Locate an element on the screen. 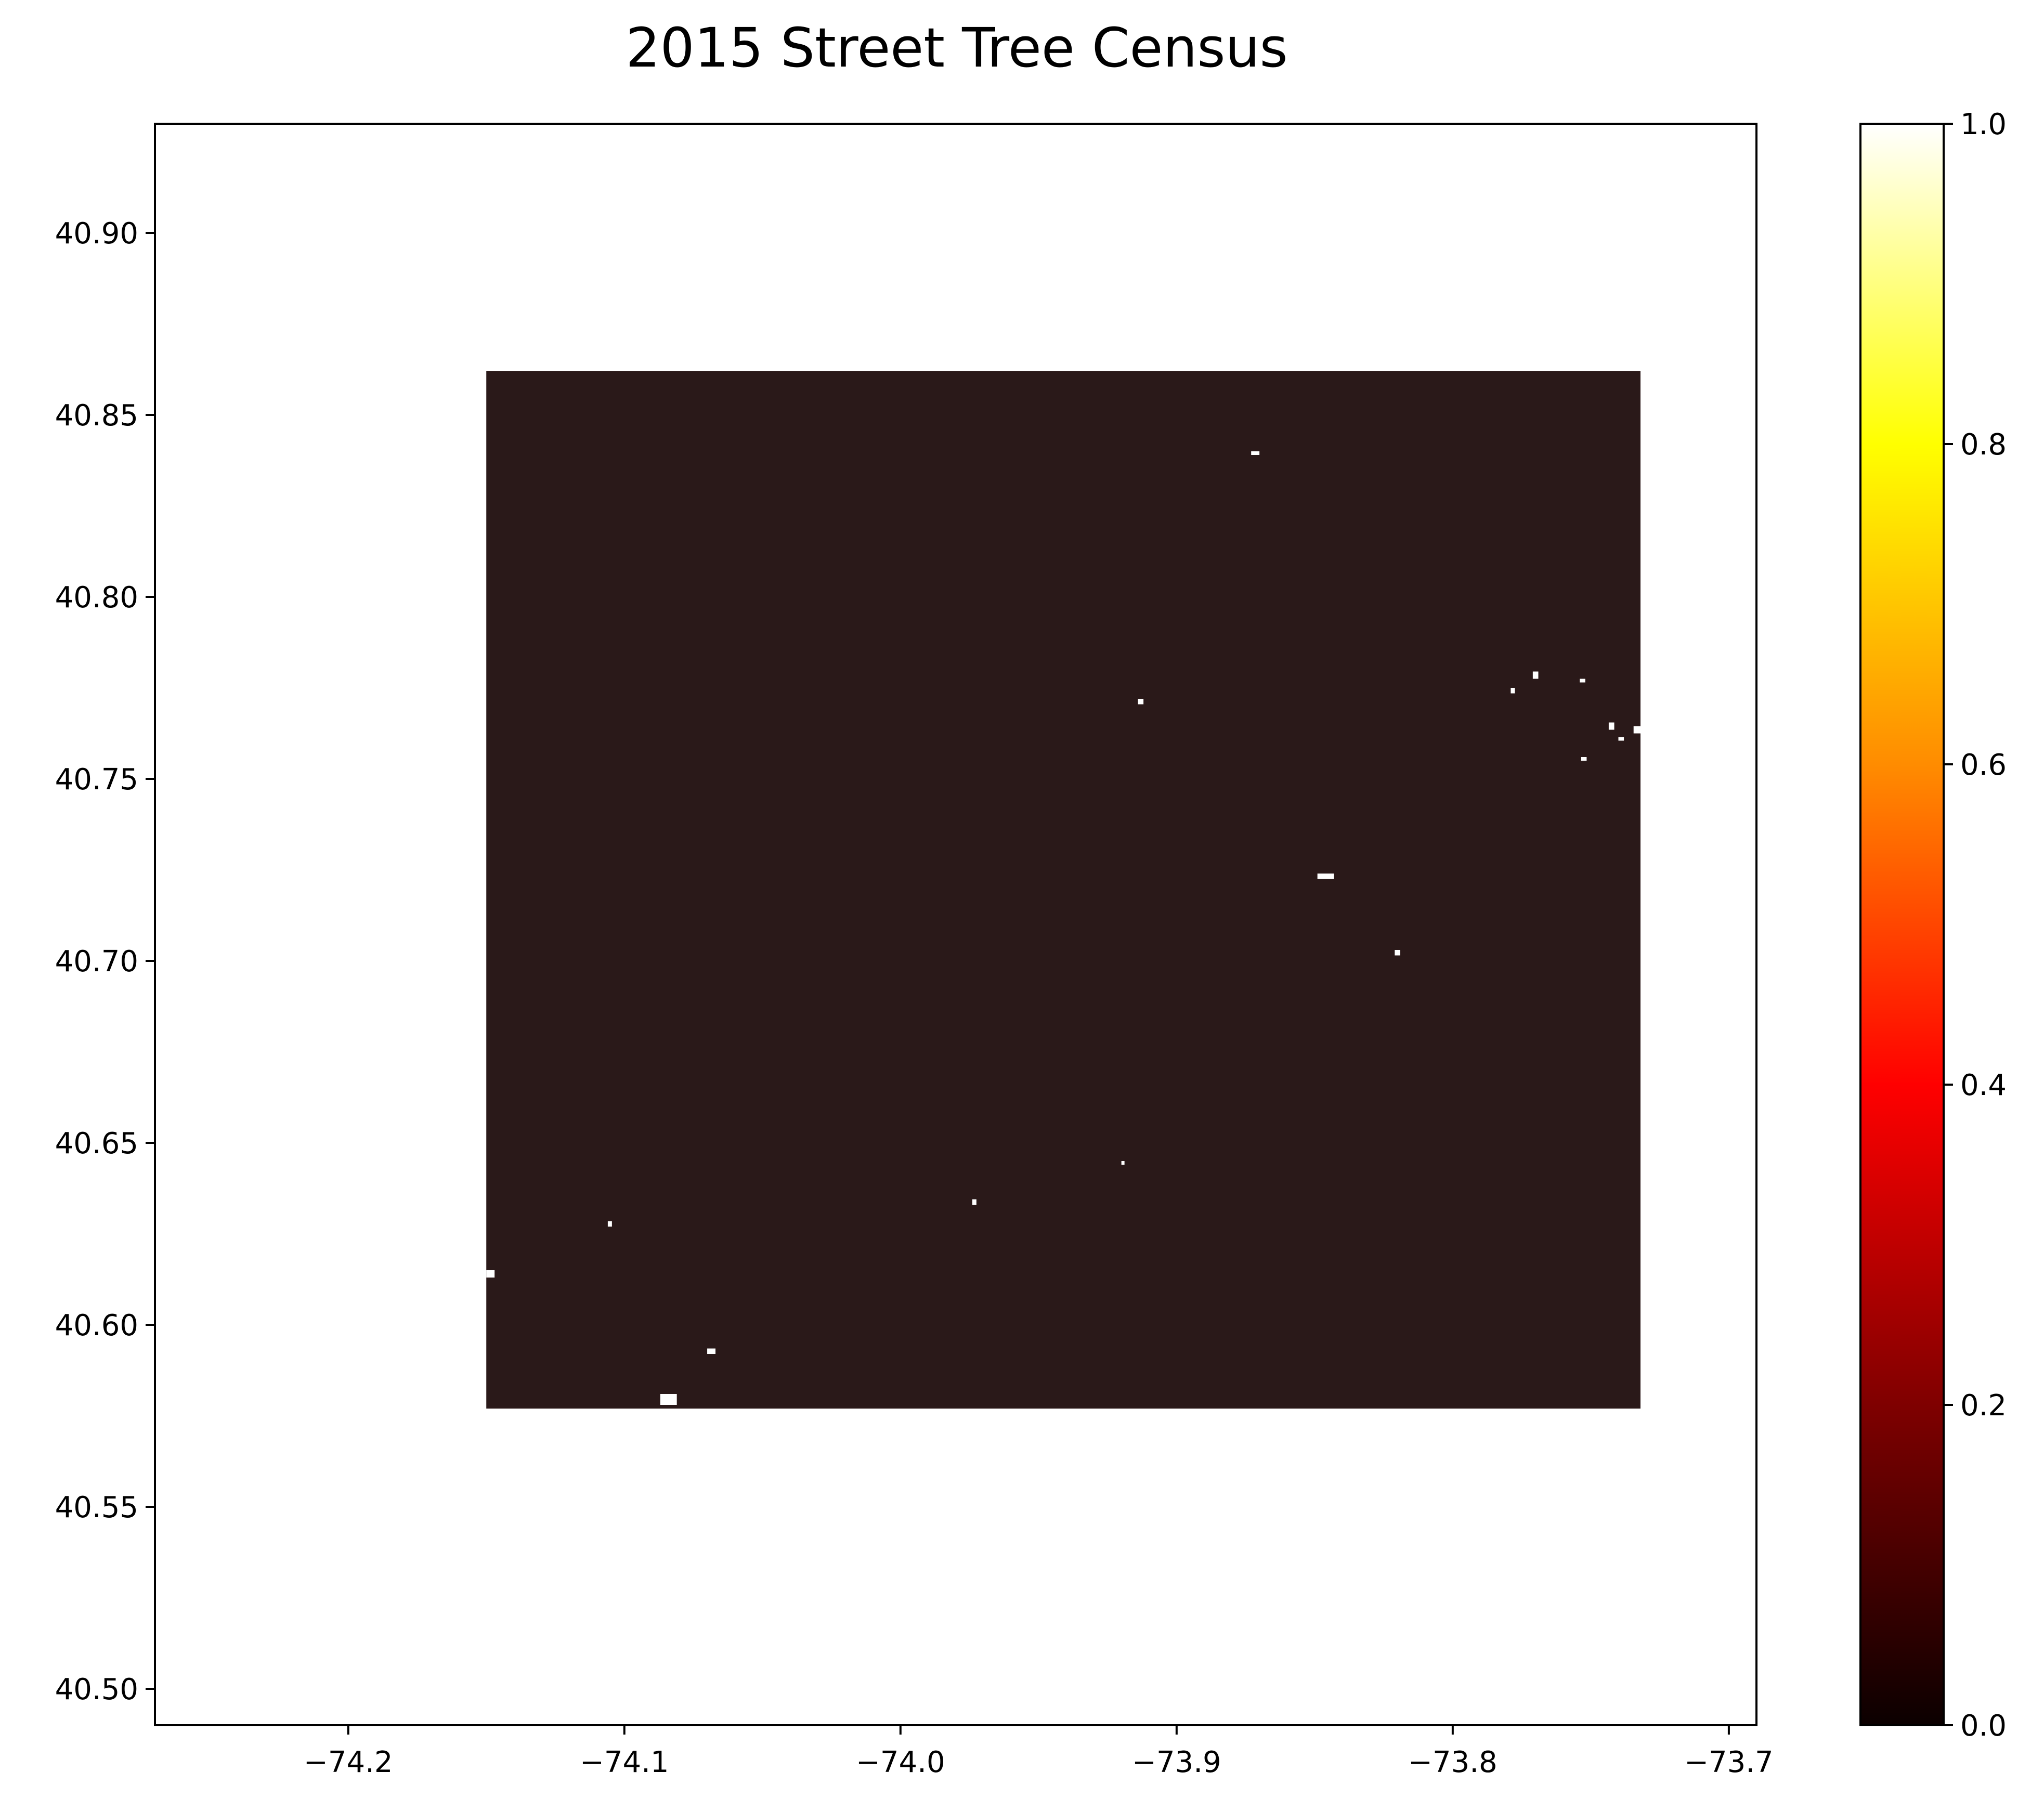 The width and height of the screenshot is (2044, 1811). x-tick-label: −74.1 is located at coordinates (624, 1762).